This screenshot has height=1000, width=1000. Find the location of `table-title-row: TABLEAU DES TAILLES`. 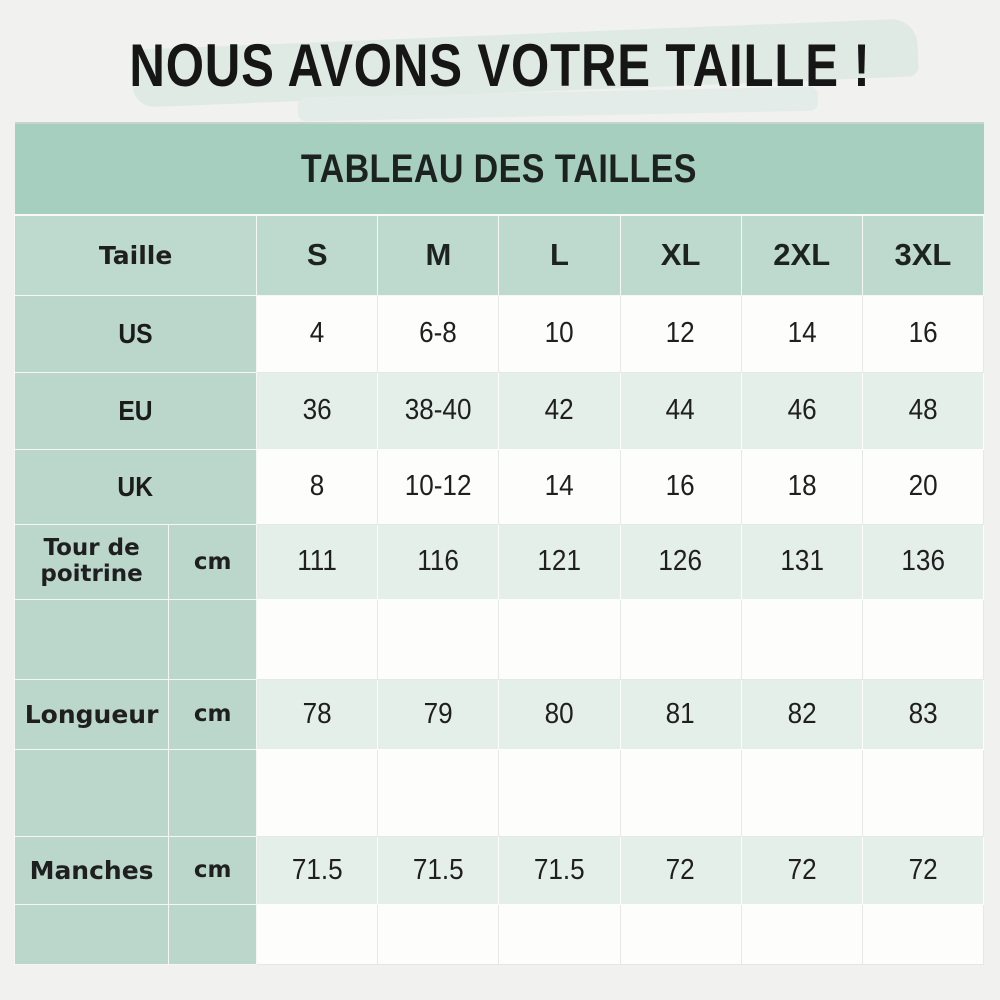

table-title-row: TABLEAU DES TAILLES is located at coordinates (499, 169).